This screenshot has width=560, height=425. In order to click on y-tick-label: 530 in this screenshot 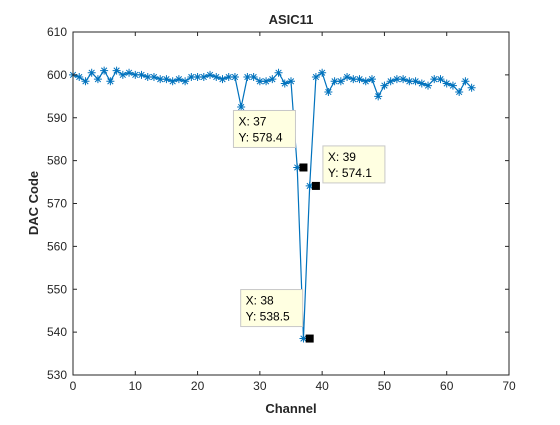, I will do `click(57, 375)`.